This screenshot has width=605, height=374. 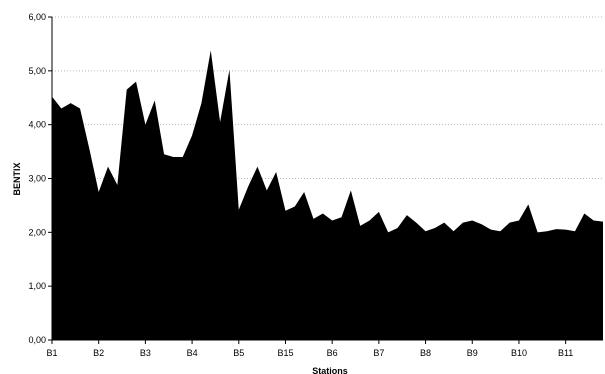 What do you see at coordinates (472, 353) in the screenshot?
I see `x-tick-label: B9` at bounding box center [472, 353].